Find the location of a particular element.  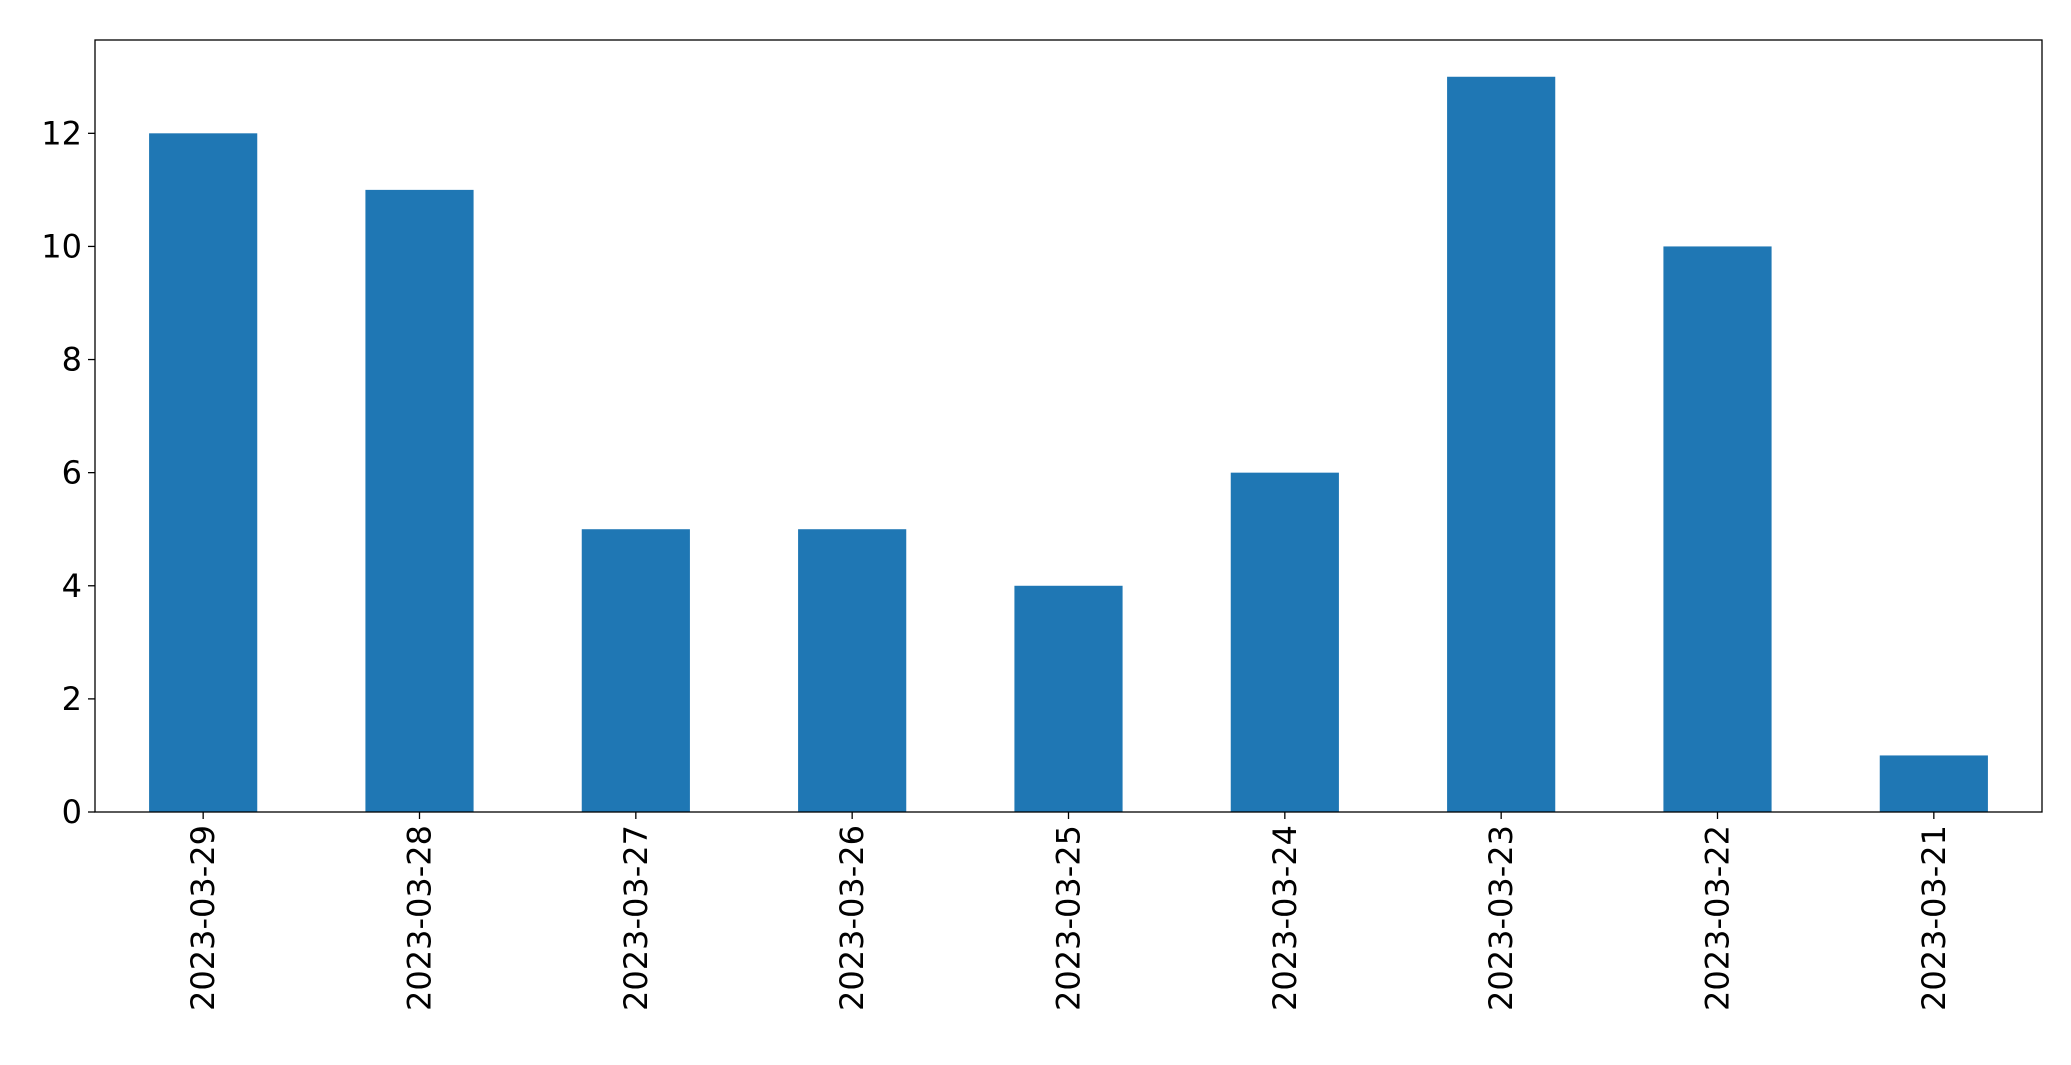

y-axis: 0 2 4 6 8 10 12 is located at coordinates (68, 472).